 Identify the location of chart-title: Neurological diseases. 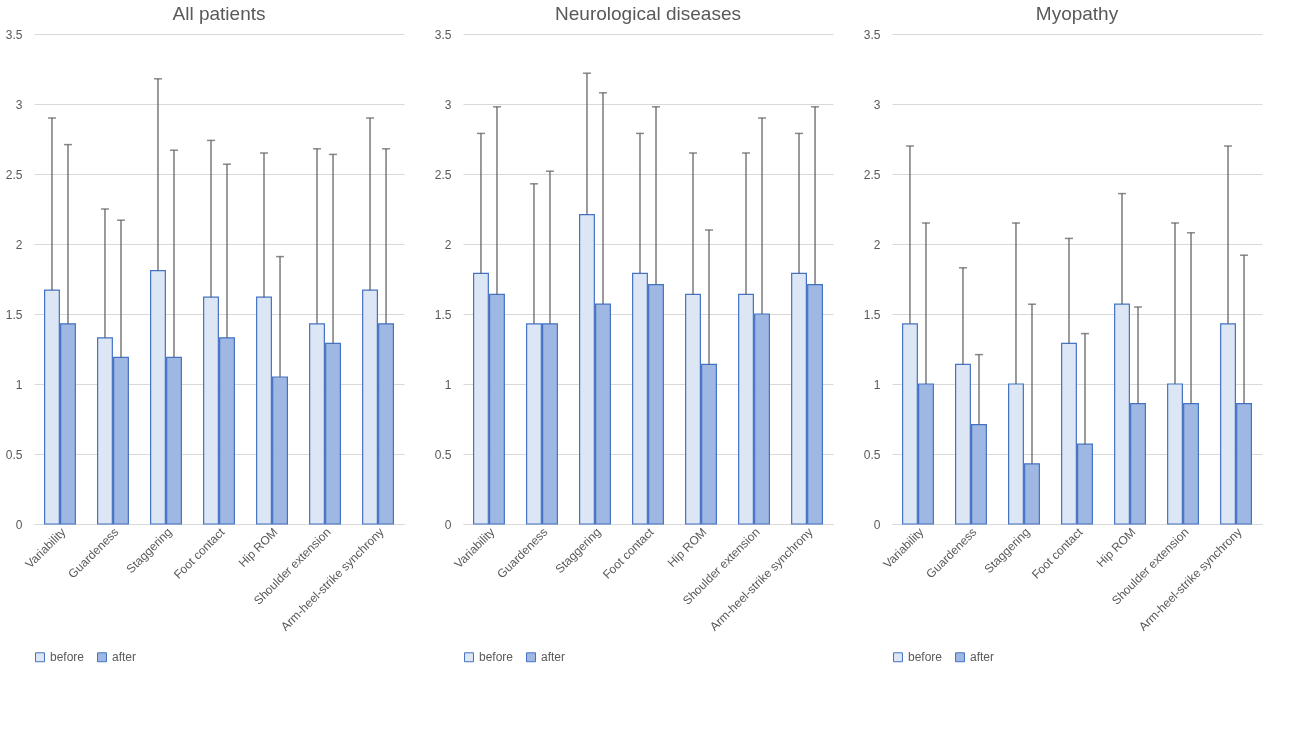
(648, 13).